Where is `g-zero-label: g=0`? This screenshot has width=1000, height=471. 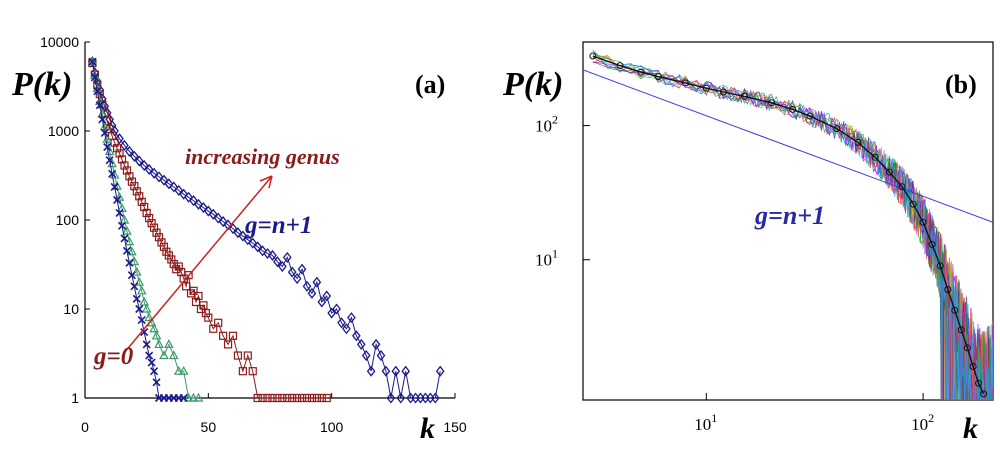
g-zero-label: g=0 is located at coordinates (113, 356).